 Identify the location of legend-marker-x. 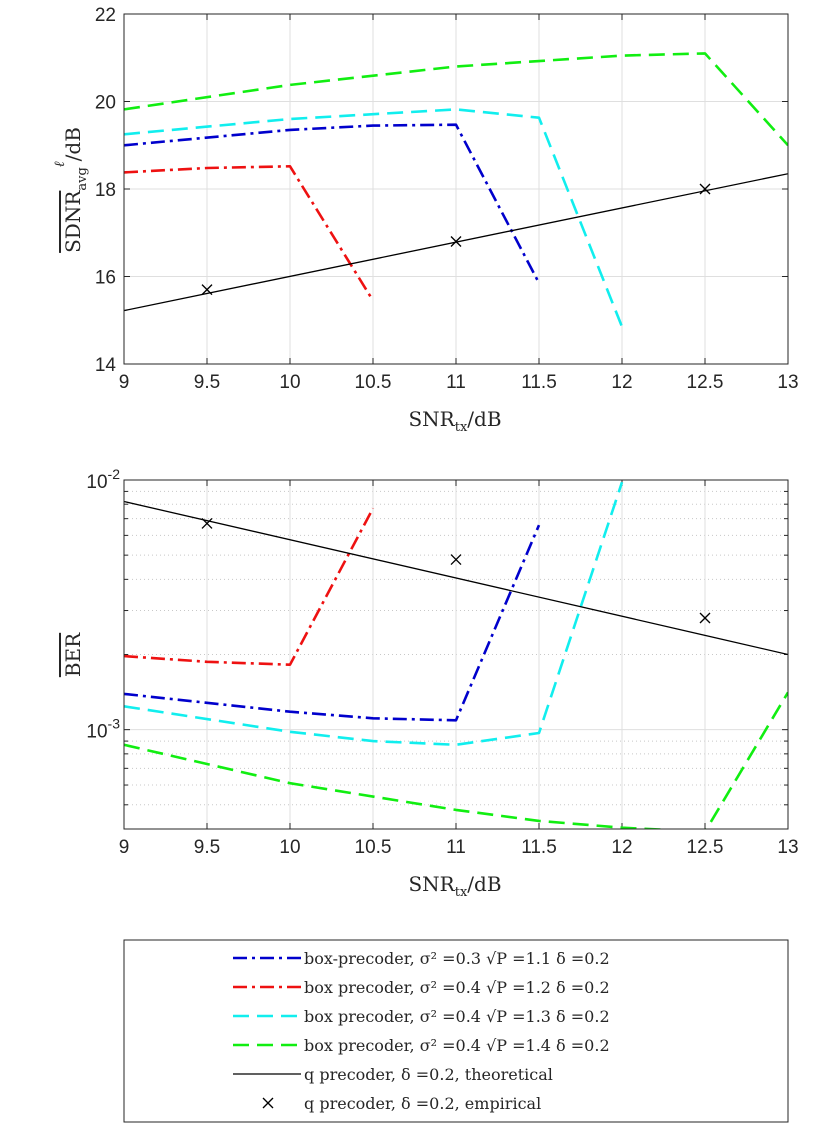
(268, 1103).